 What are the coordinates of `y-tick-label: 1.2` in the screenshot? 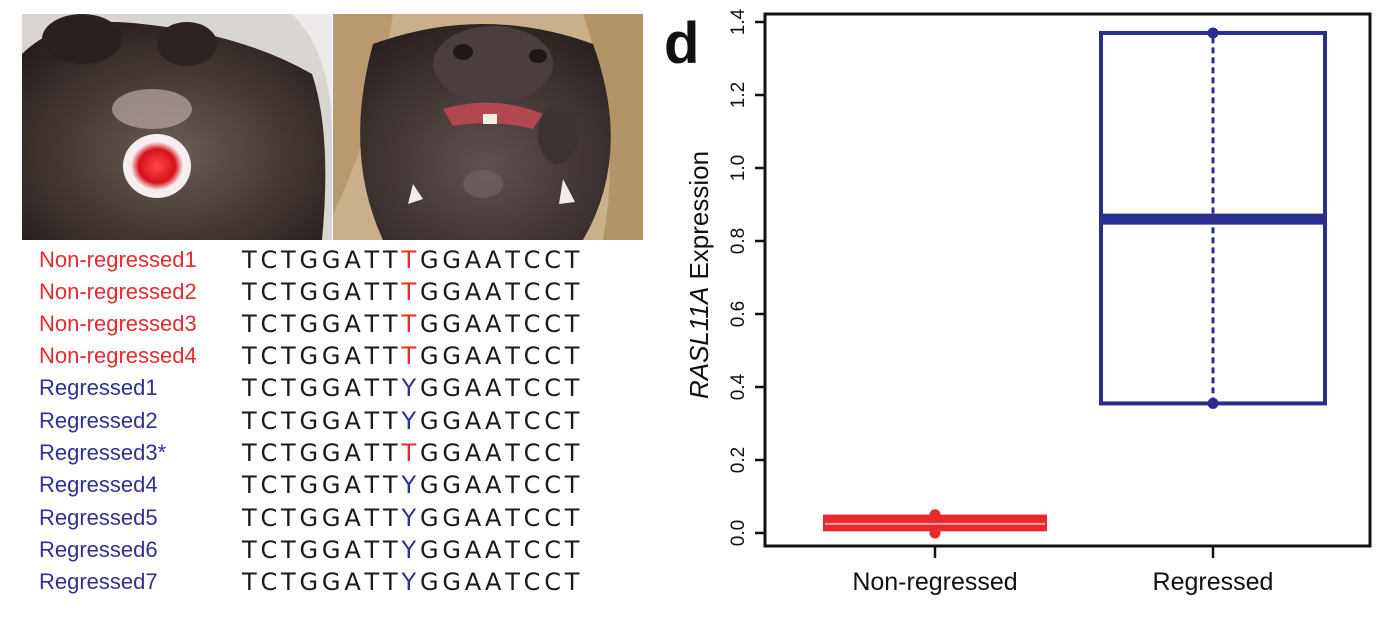 It's located at (738, 95).